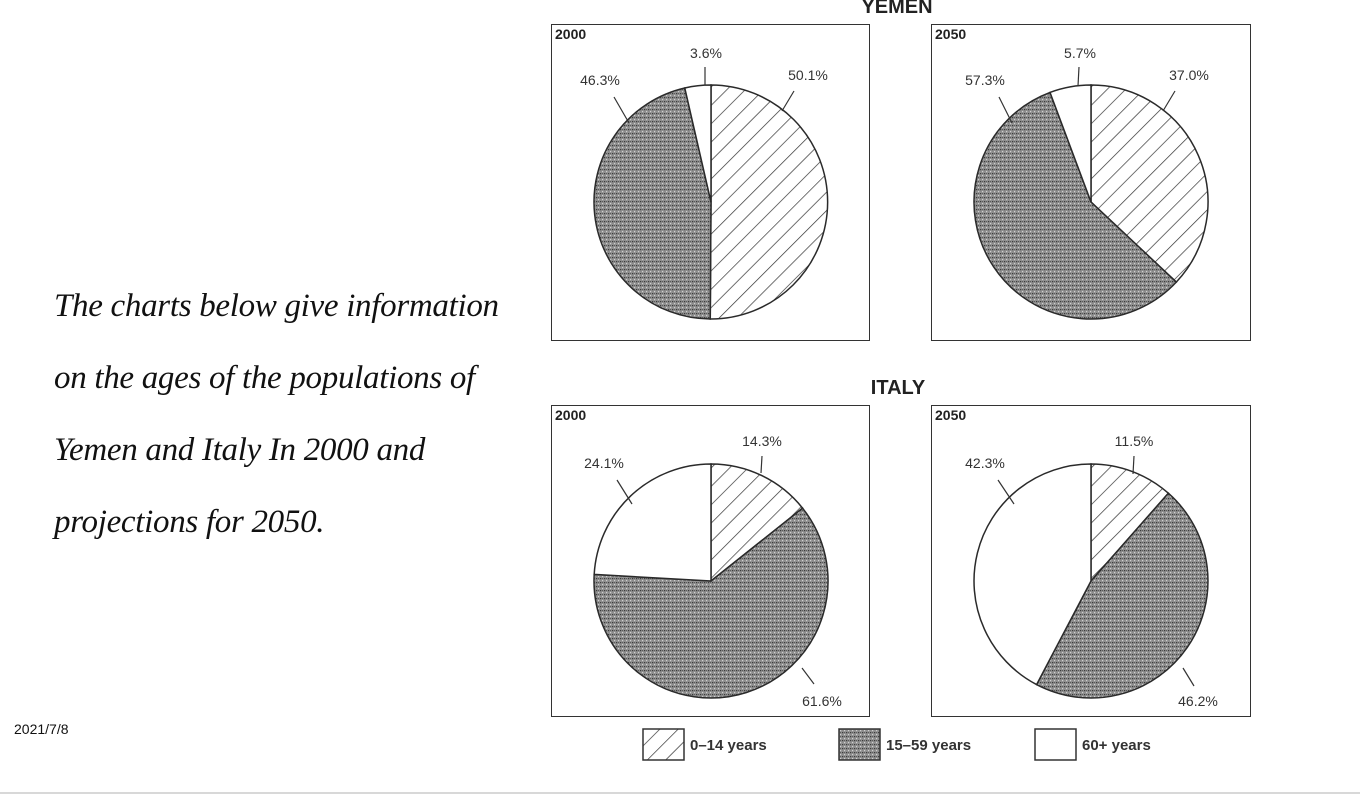 The width and height of the screenshot is (1360, 794). What do you see at coordinates (264, 378) in the screenshot?
I see `prompt-line: on the ages of the populations of` at bounding box center [264, 378].